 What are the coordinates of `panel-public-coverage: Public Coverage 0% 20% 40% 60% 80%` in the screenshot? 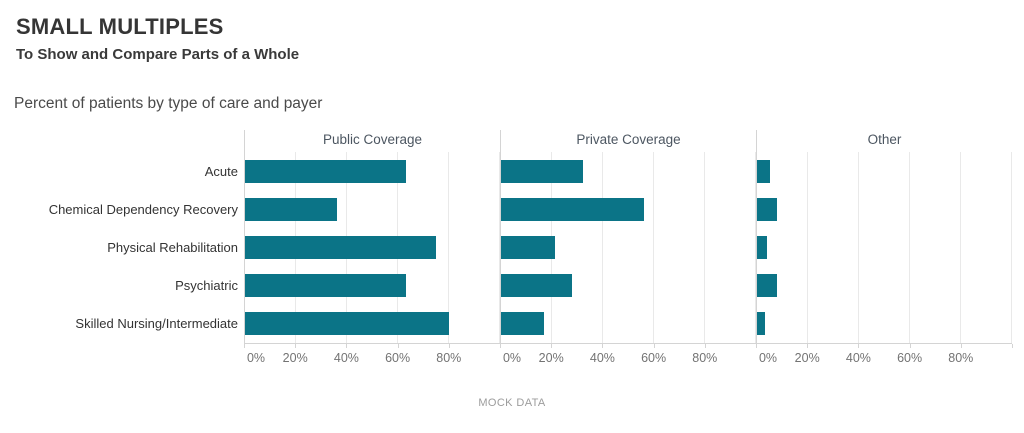 It's located at (372, 251).